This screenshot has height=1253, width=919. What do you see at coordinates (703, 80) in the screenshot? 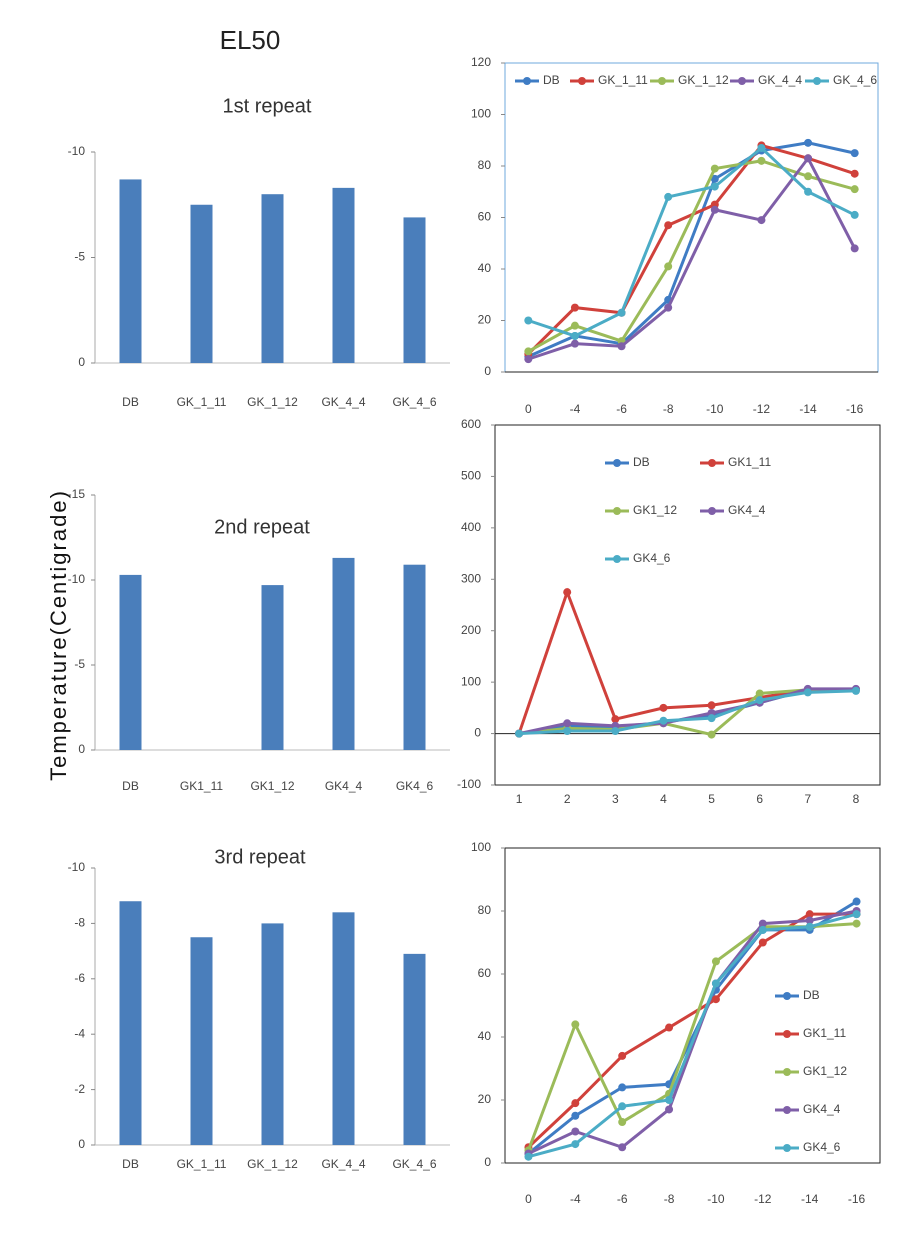
I see `legend-label: GK_1_12` at bounding box center [703, 80].